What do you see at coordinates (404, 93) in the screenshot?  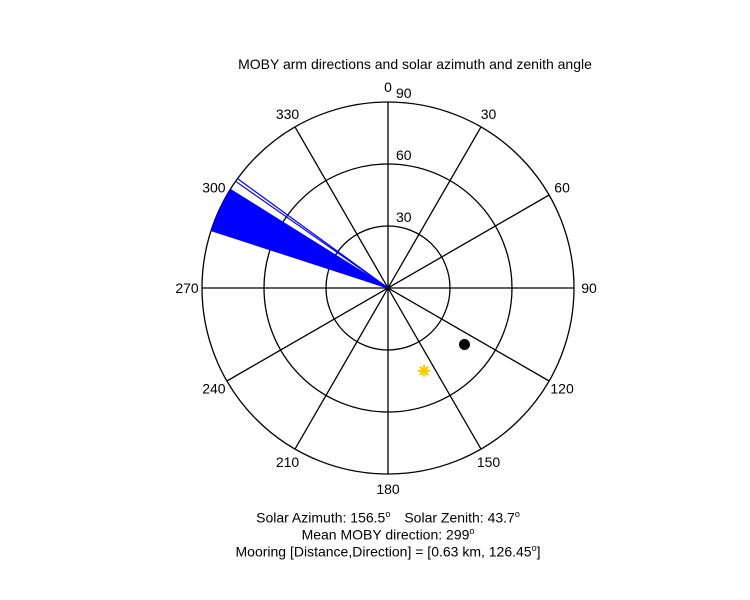 I see `radial-tick-label: 90` at bounding box center [404, 93].